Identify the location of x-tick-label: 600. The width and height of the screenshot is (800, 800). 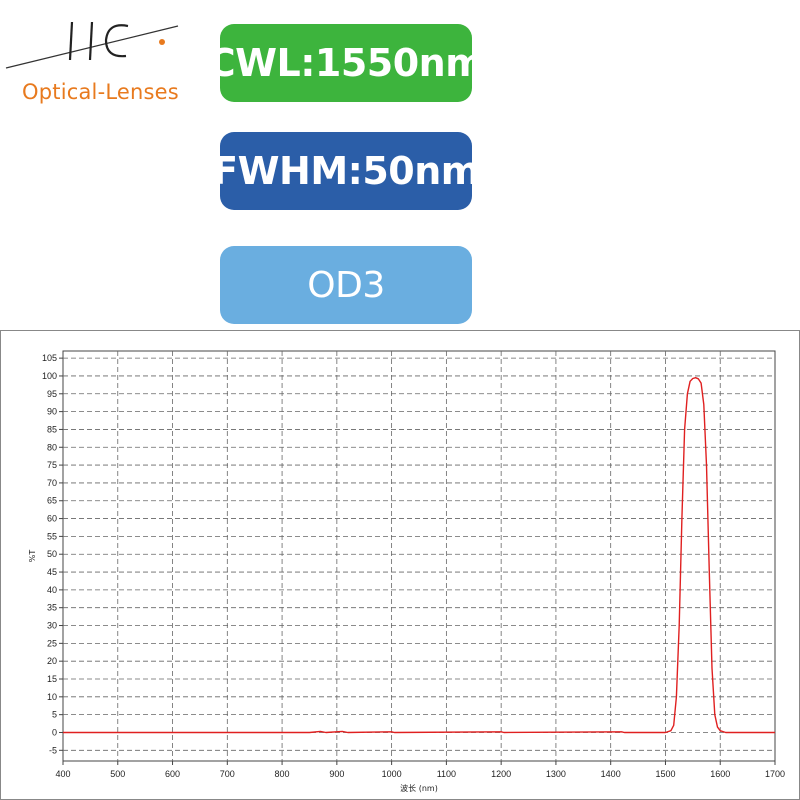
(172, 774).